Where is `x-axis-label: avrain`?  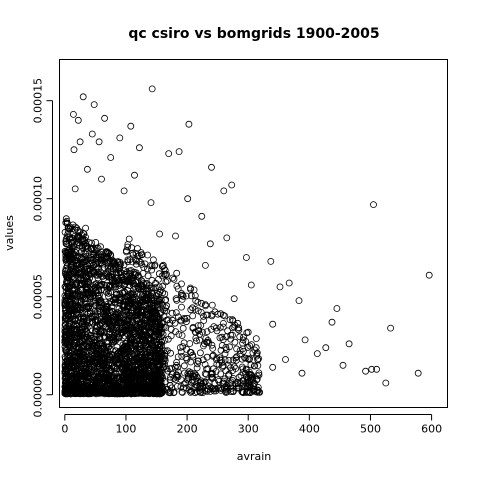
x-axis-label: avrain is located at coordinates (254, 456).